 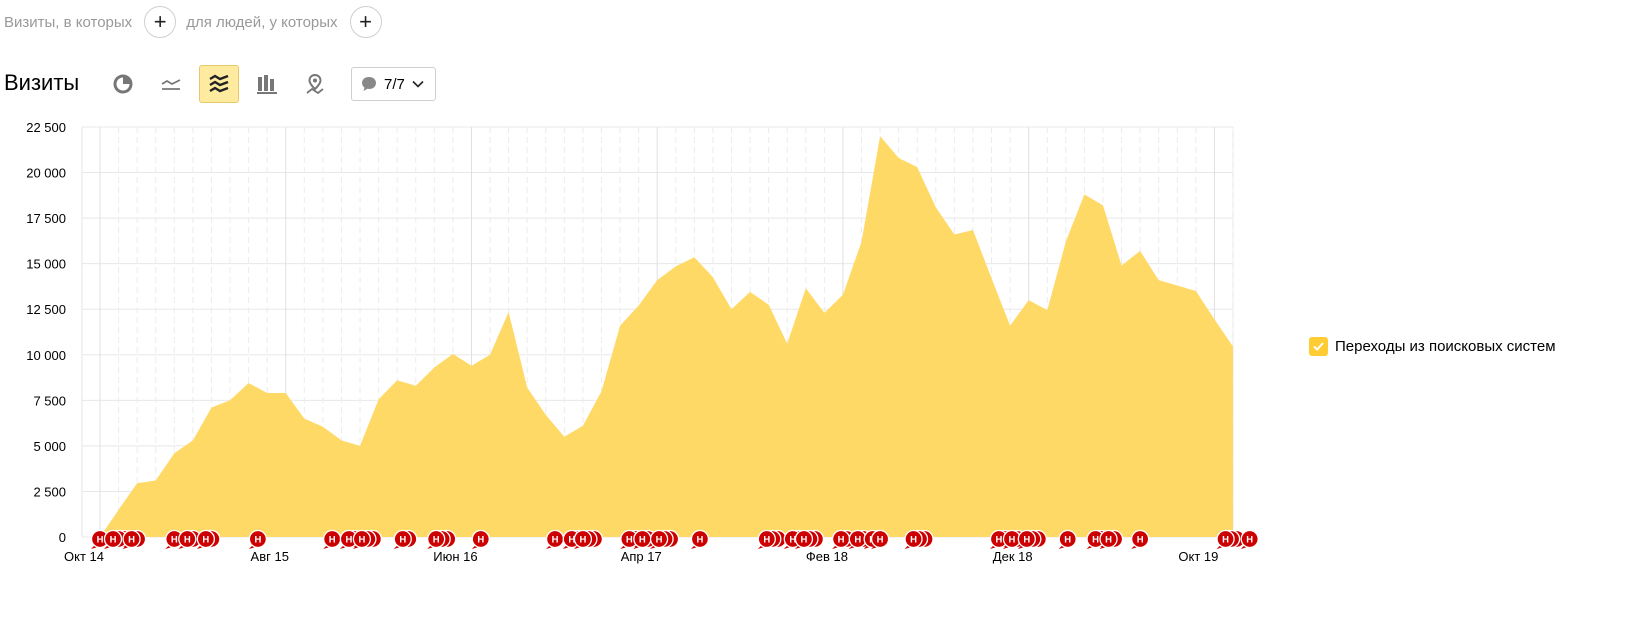 I want to click on chart-title: Визиты, so click(x=42, y=82).